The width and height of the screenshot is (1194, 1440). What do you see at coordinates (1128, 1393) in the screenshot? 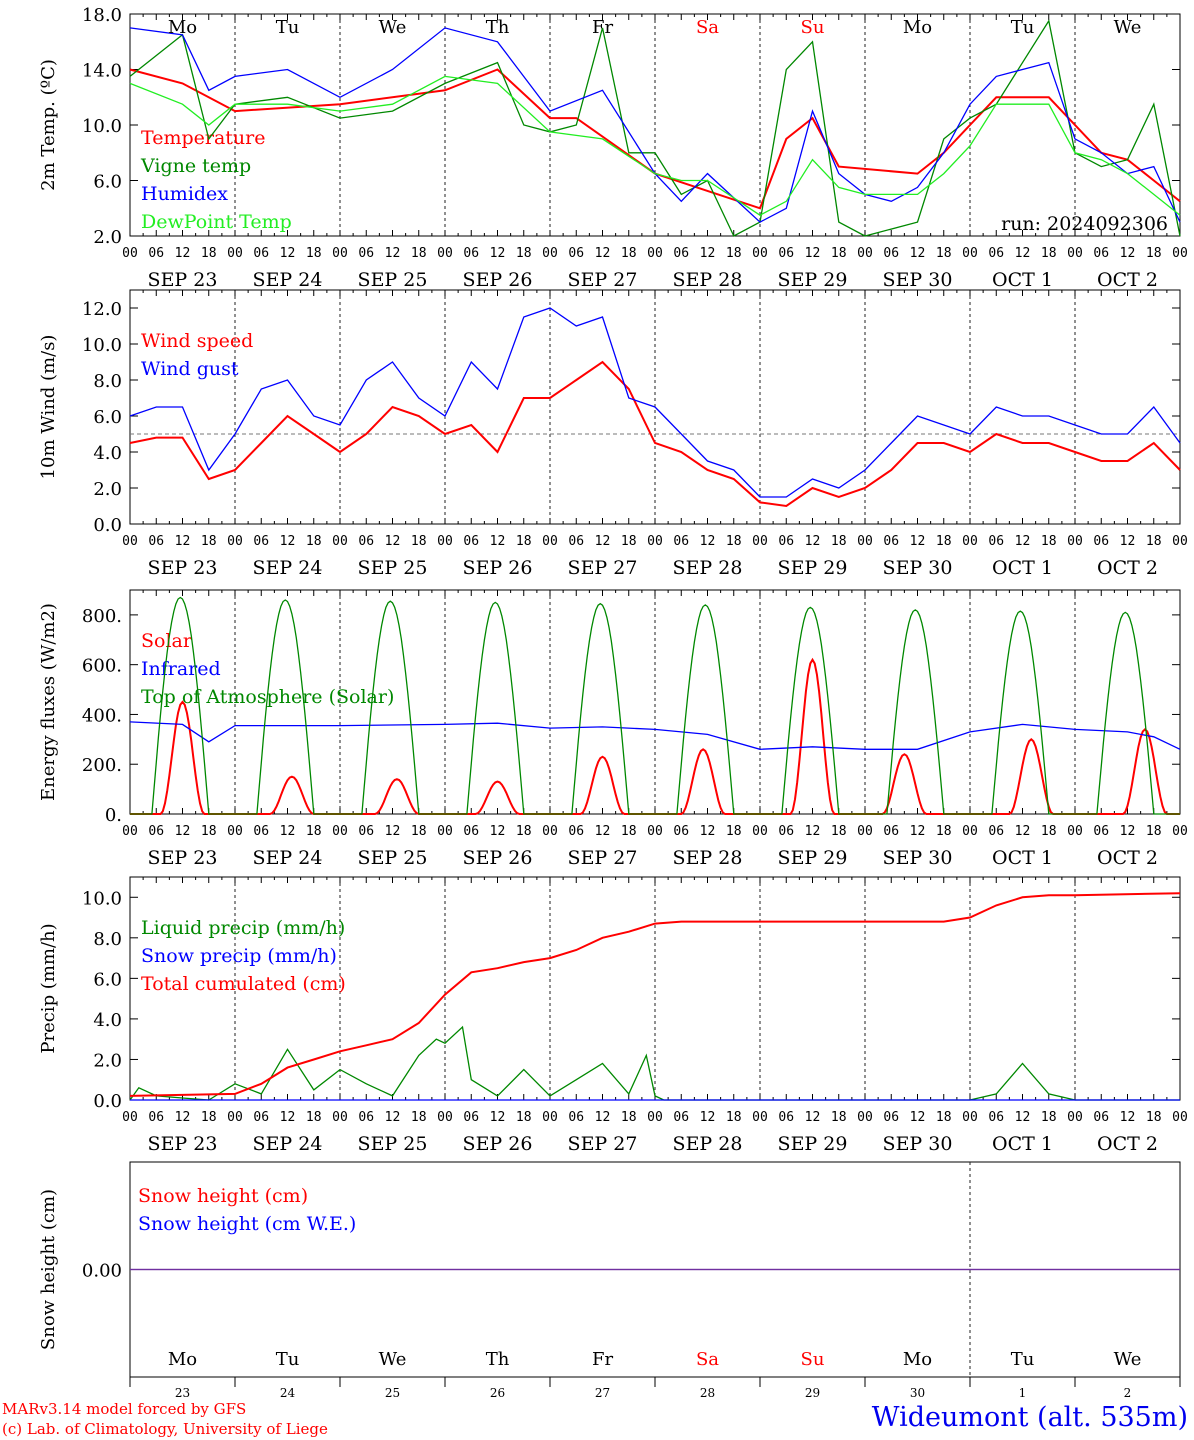
I see `day-number-label: 2` at bounding box center [1128, 1393].